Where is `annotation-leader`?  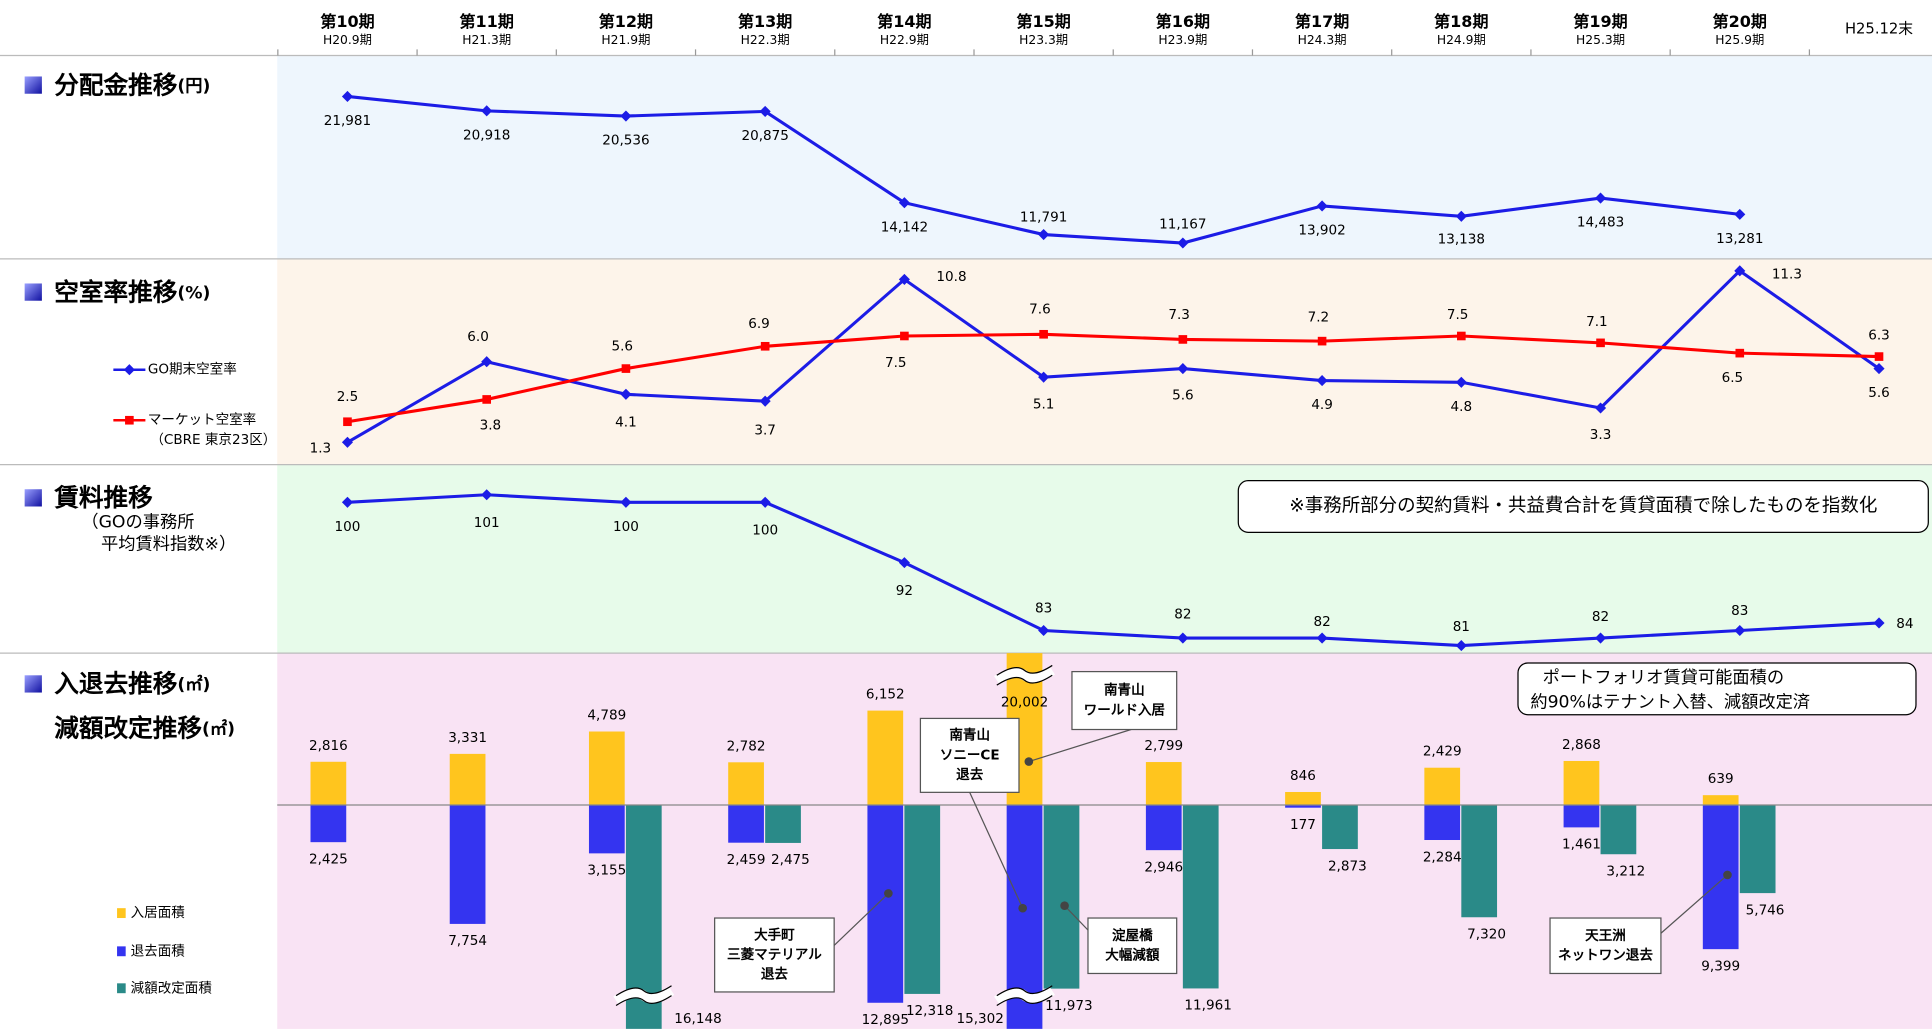 annotation-leader is located at coordinates (858, 922).